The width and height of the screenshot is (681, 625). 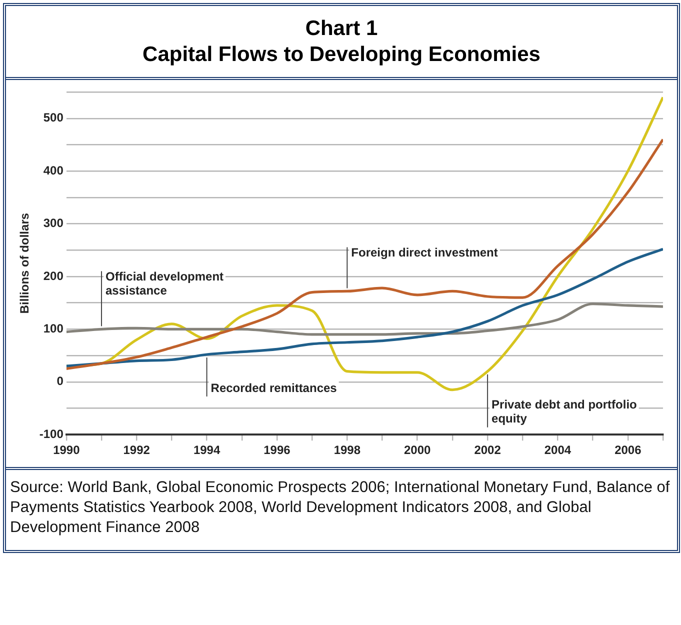 What do you see at coordinates (206, 449) in the screenshot?
I see `x-tick-label: 1994` at bounding box center [206, 449].